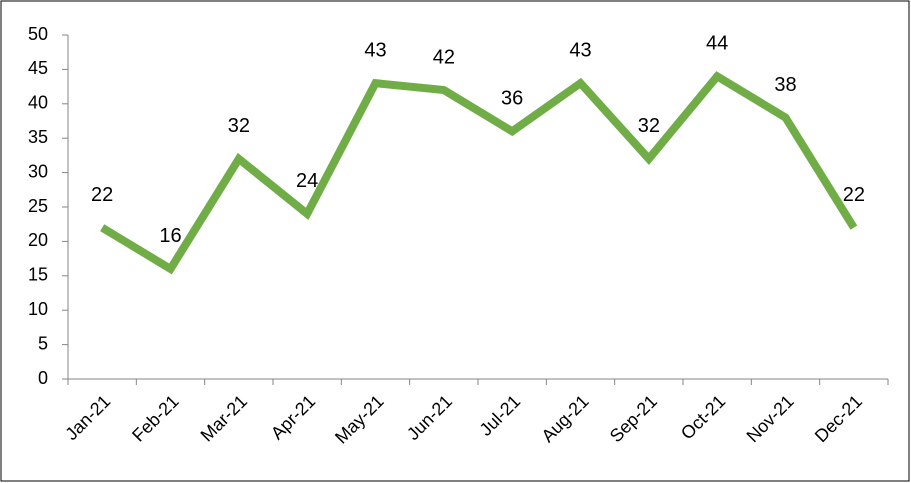  I want to click on y-tick-label: 0, so click(43, 378).